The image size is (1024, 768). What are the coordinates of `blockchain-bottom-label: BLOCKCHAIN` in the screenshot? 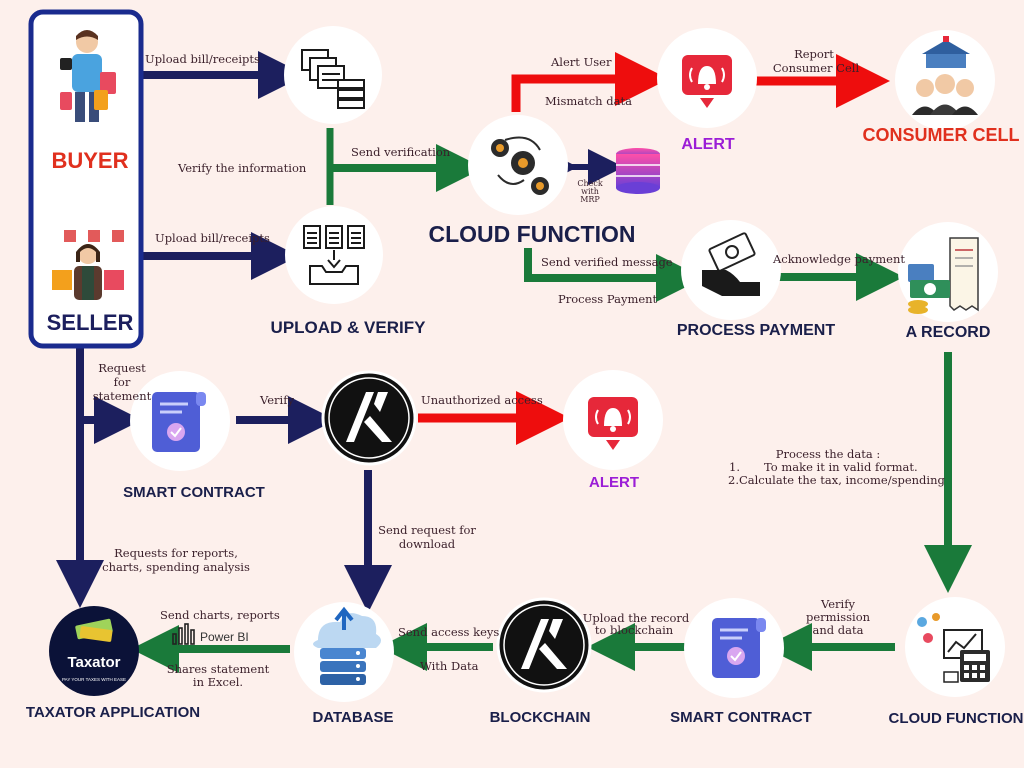 It's located at (540, 717).